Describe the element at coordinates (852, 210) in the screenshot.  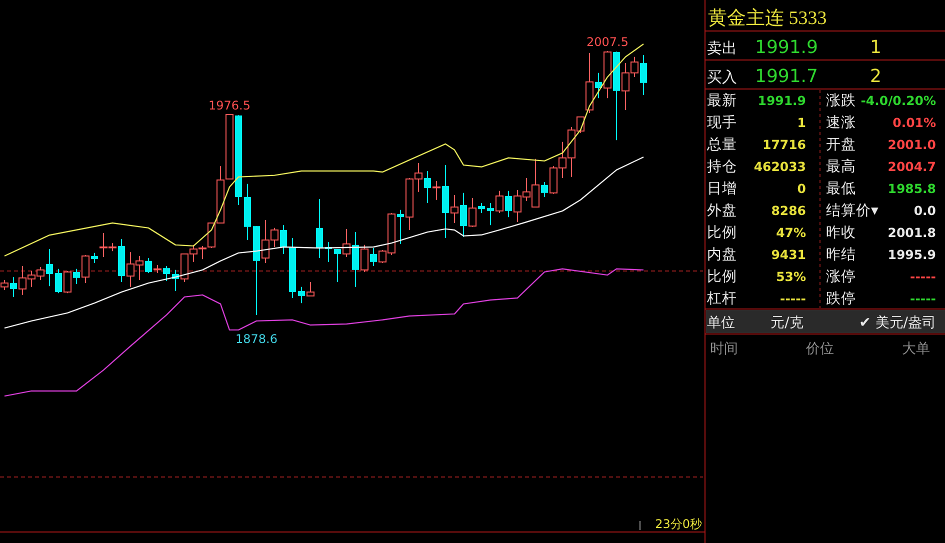
I see `text: 结算价▾` at that location.